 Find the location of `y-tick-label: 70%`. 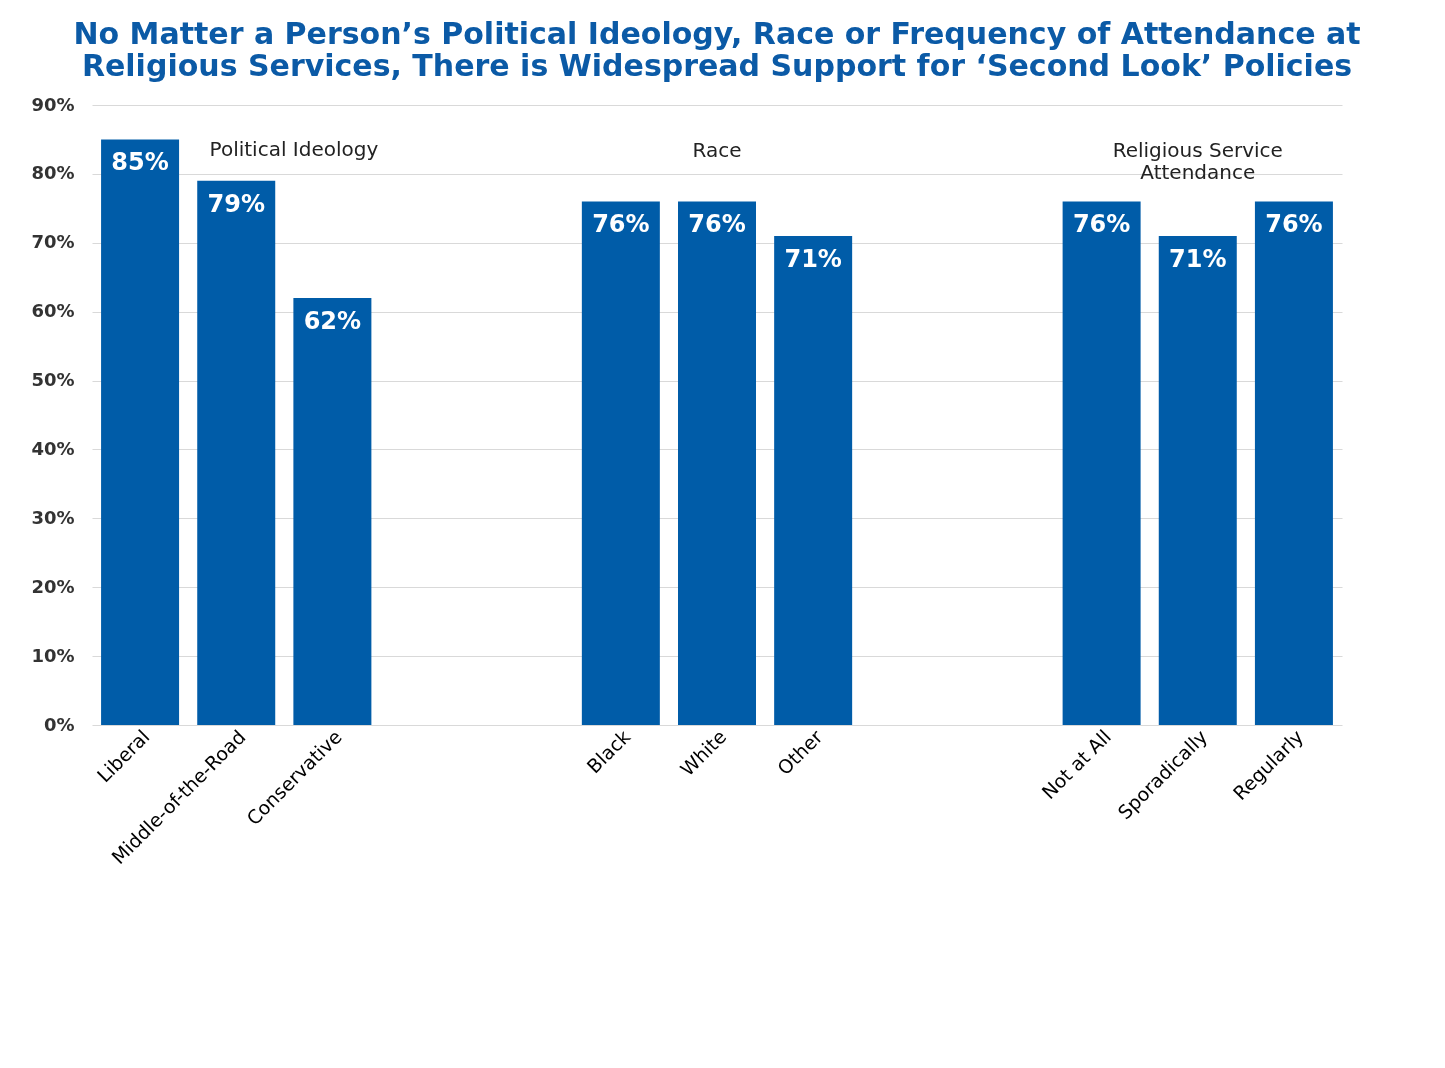

y-tick-label: 70% is located at coordinates (53, 242).